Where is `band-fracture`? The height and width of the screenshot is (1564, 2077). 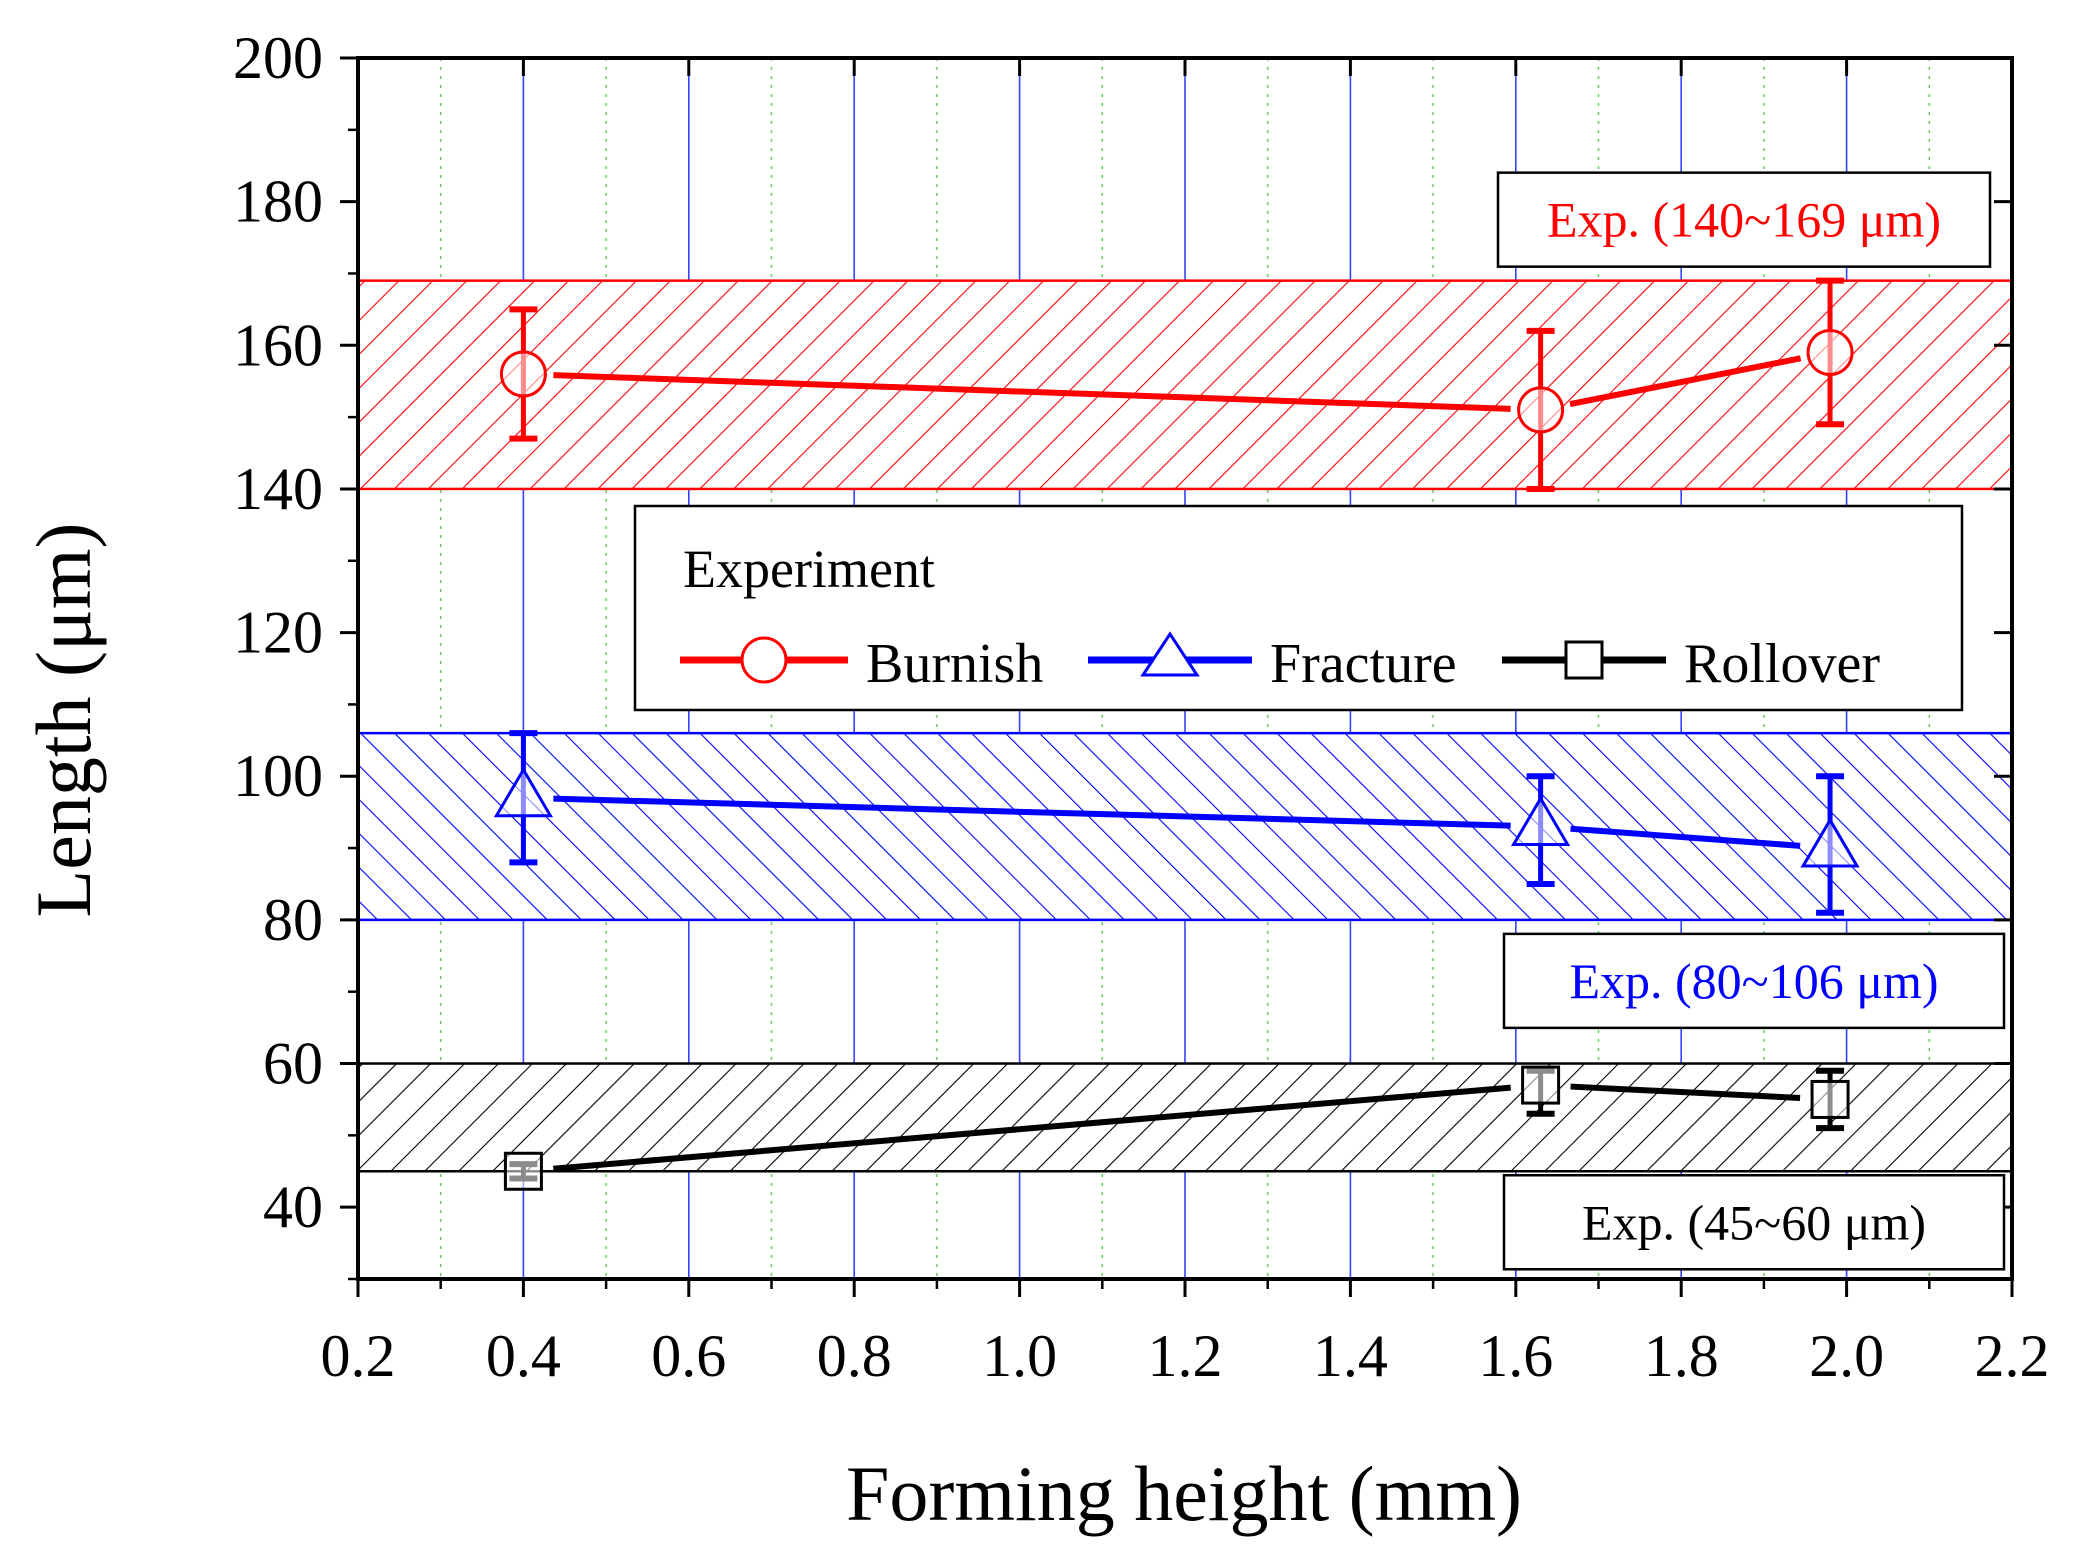 band-fracture is located at coordinates (1185, 826).